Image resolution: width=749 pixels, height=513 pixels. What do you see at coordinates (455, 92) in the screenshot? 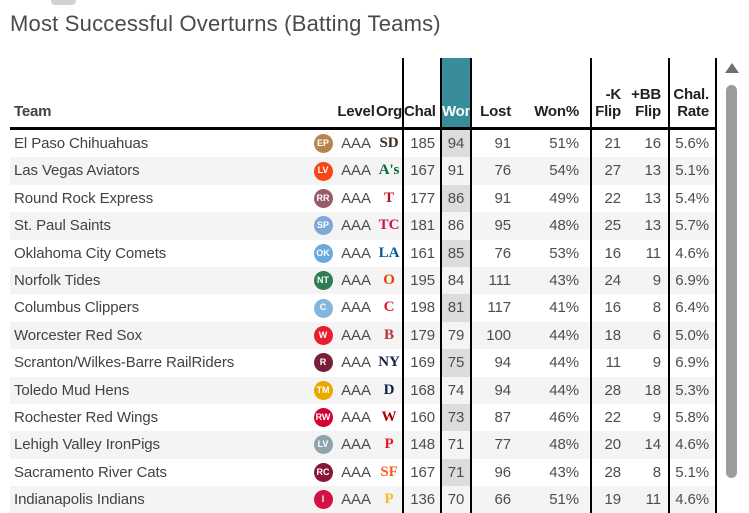
I see `header-won-sorted: Won` at bounding box center [455, 92].